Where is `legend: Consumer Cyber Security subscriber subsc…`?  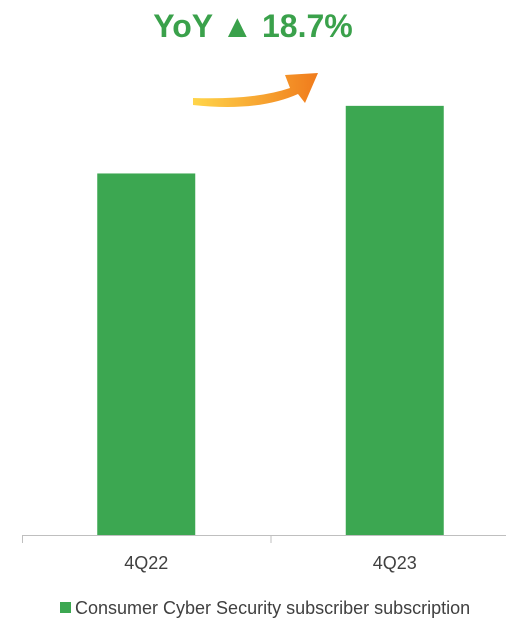 legend: Consumer Cyber Security subscriber subsc… is located at coordinates (270, 608).